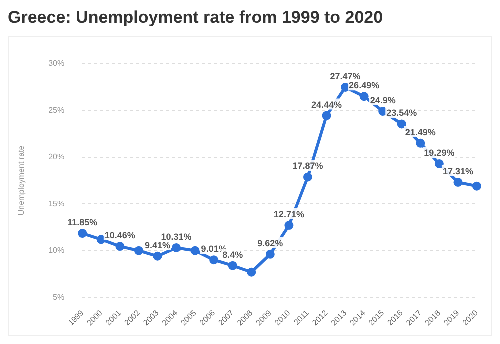 The height and width of the screenshot is (344, 500). What do you see at coordinates (176, 237) in the screenshot?
I see `data-label: 10.31%` at bounding box center [176, 237].